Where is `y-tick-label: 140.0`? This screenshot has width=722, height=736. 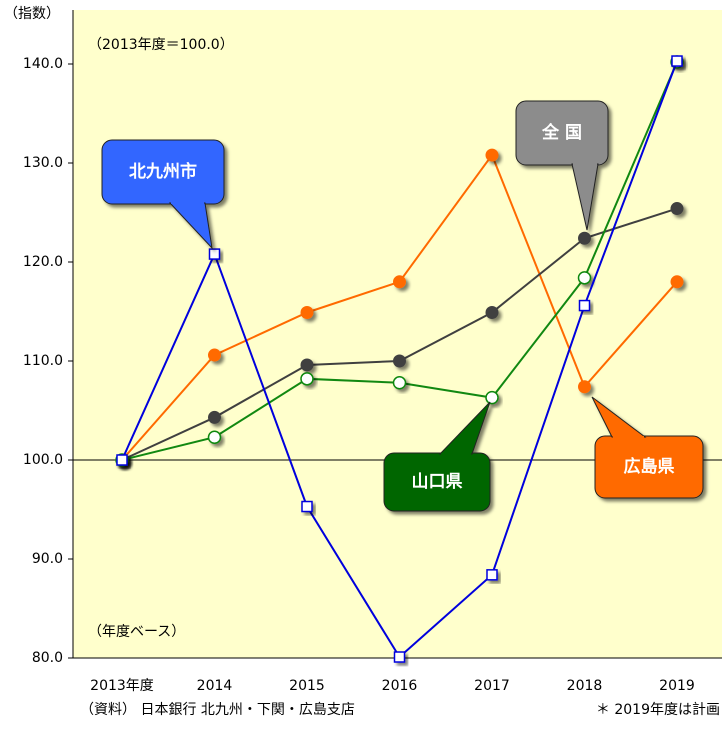
y-tick-label: 140.0 is located at coordinates (43, 64).